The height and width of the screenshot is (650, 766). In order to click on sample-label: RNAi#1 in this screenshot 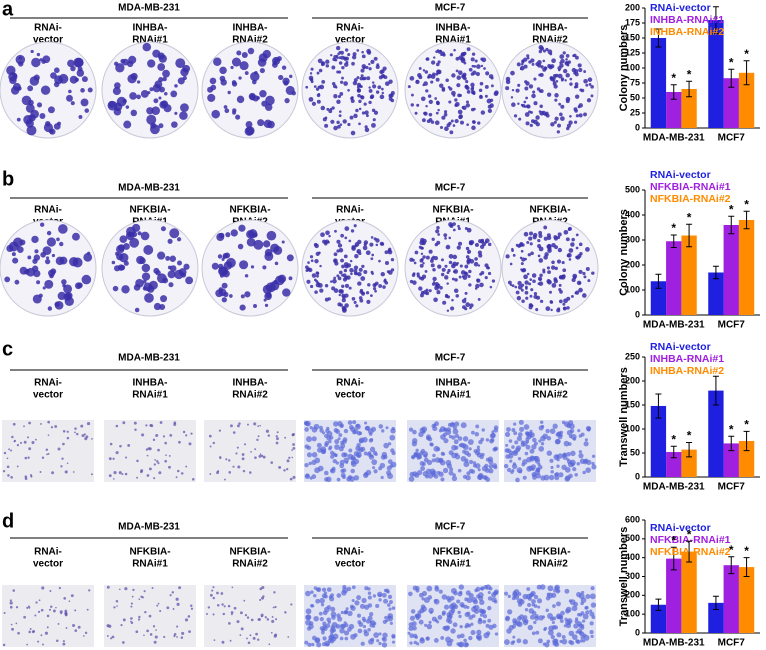, I will do `click(453, 564)`.